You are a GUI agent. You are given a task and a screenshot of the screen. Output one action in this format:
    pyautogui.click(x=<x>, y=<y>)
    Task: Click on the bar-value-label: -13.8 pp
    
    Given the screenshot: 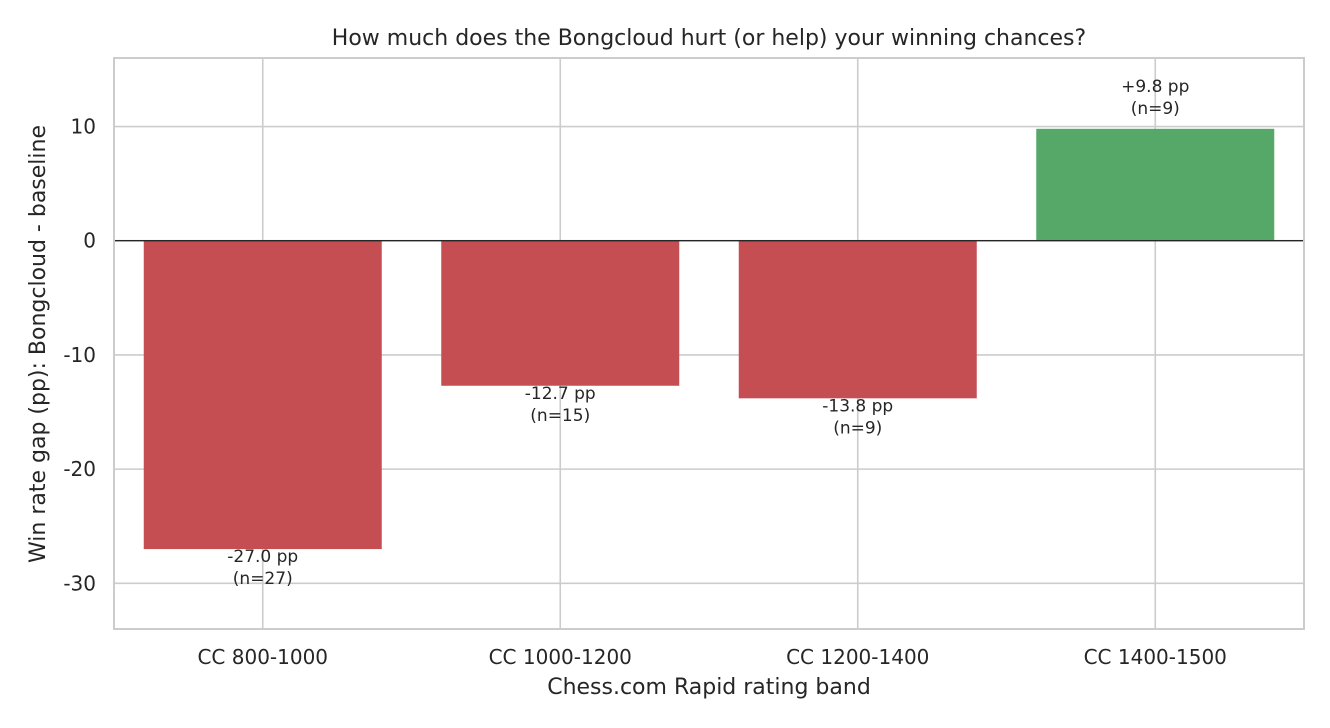 What is the action you would take?
    pyautogui.click(x=857, y=406)
    